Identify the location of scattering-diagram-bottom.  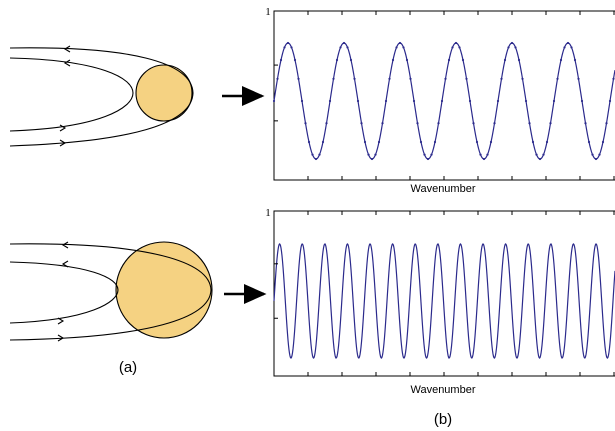
(138, 291).